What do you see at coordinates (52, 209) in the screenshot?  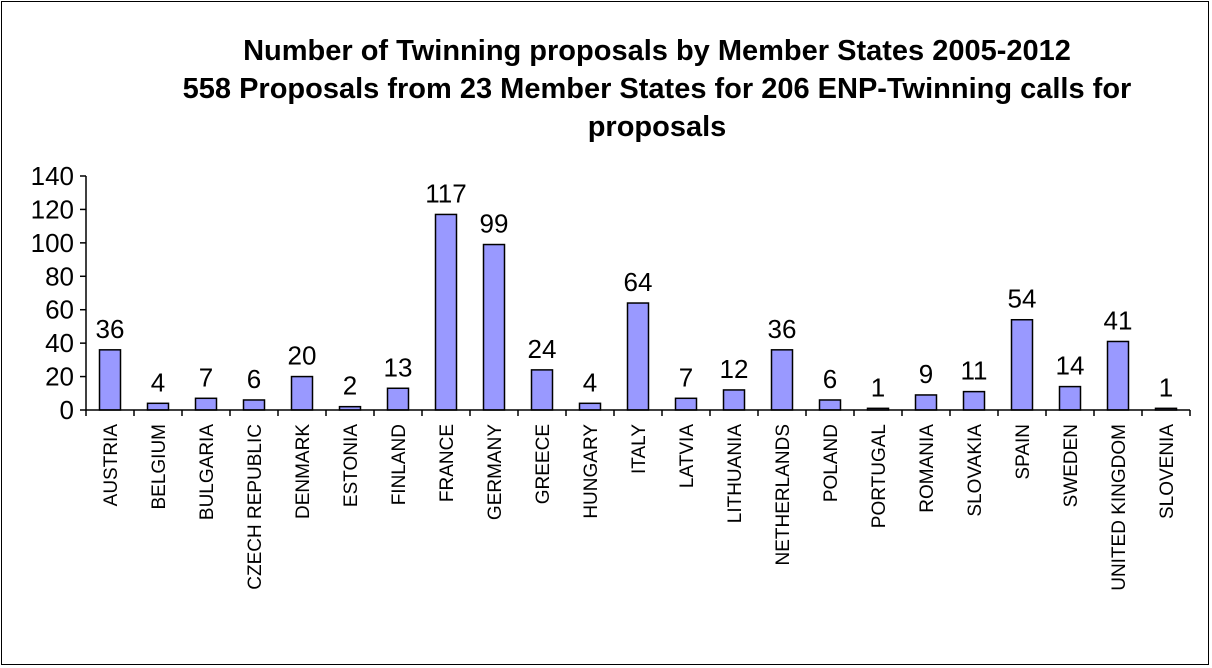 I see `y-tick-label: 120` at bounding box center [52, 209].